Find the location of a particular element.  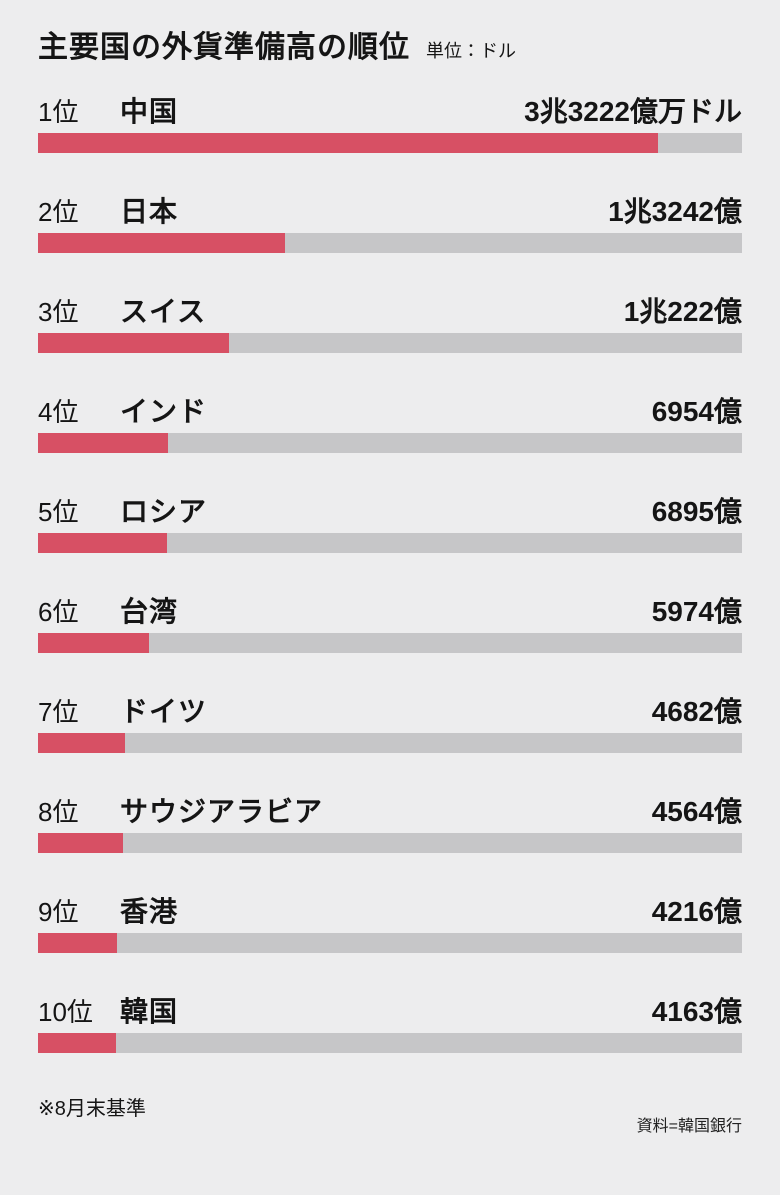

country-label: 韓国 is located at coordinates (149, 1011).